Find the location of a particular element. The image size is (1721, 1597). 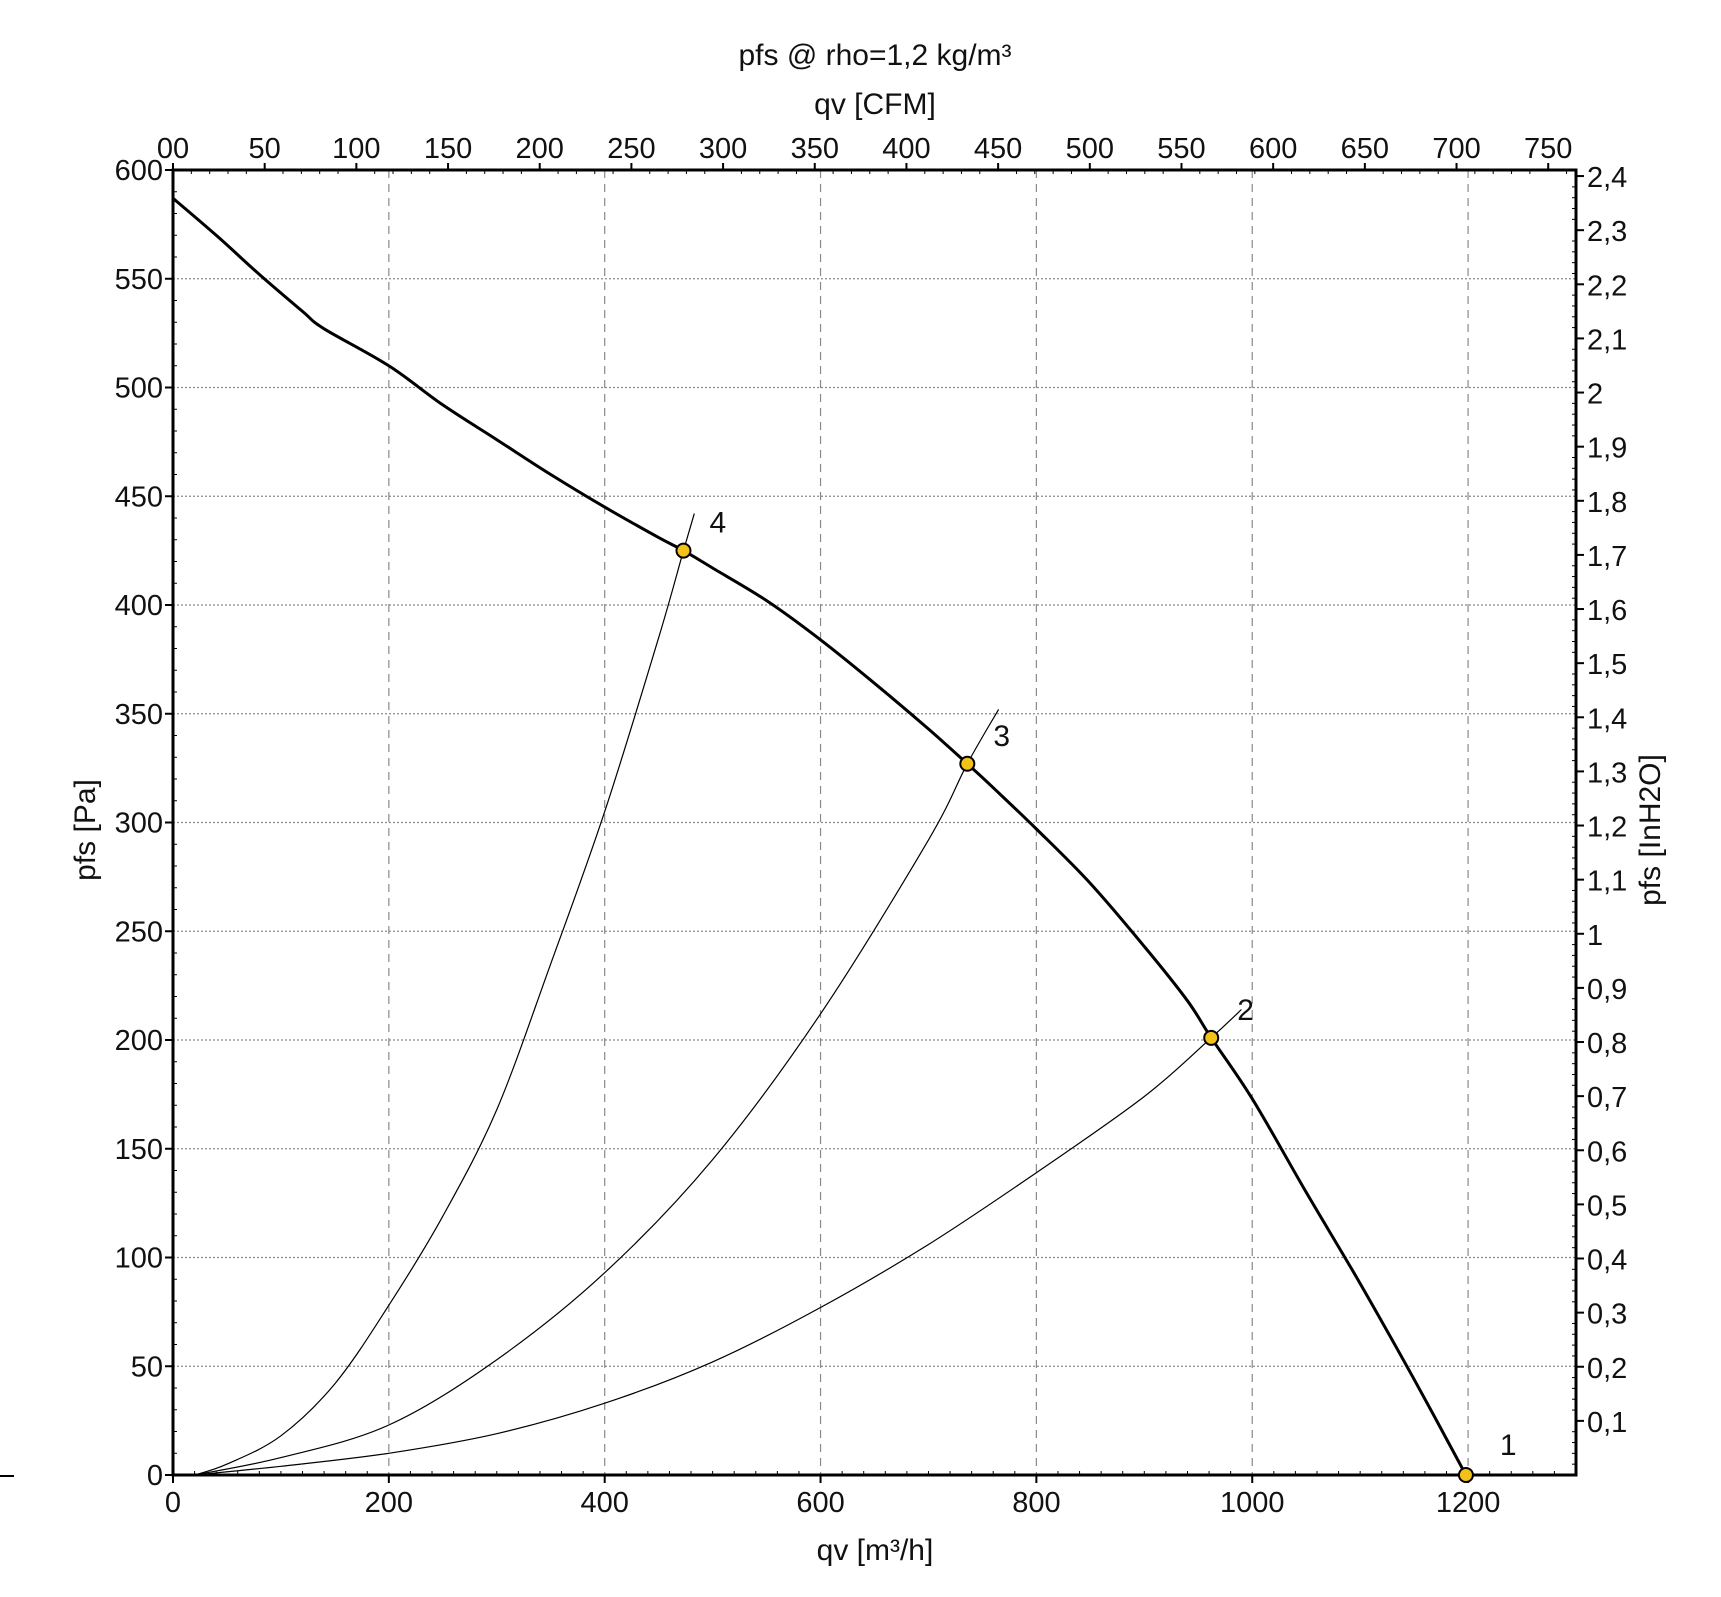

x-tick-label: 800 is located at coordinates (1036, 1503).